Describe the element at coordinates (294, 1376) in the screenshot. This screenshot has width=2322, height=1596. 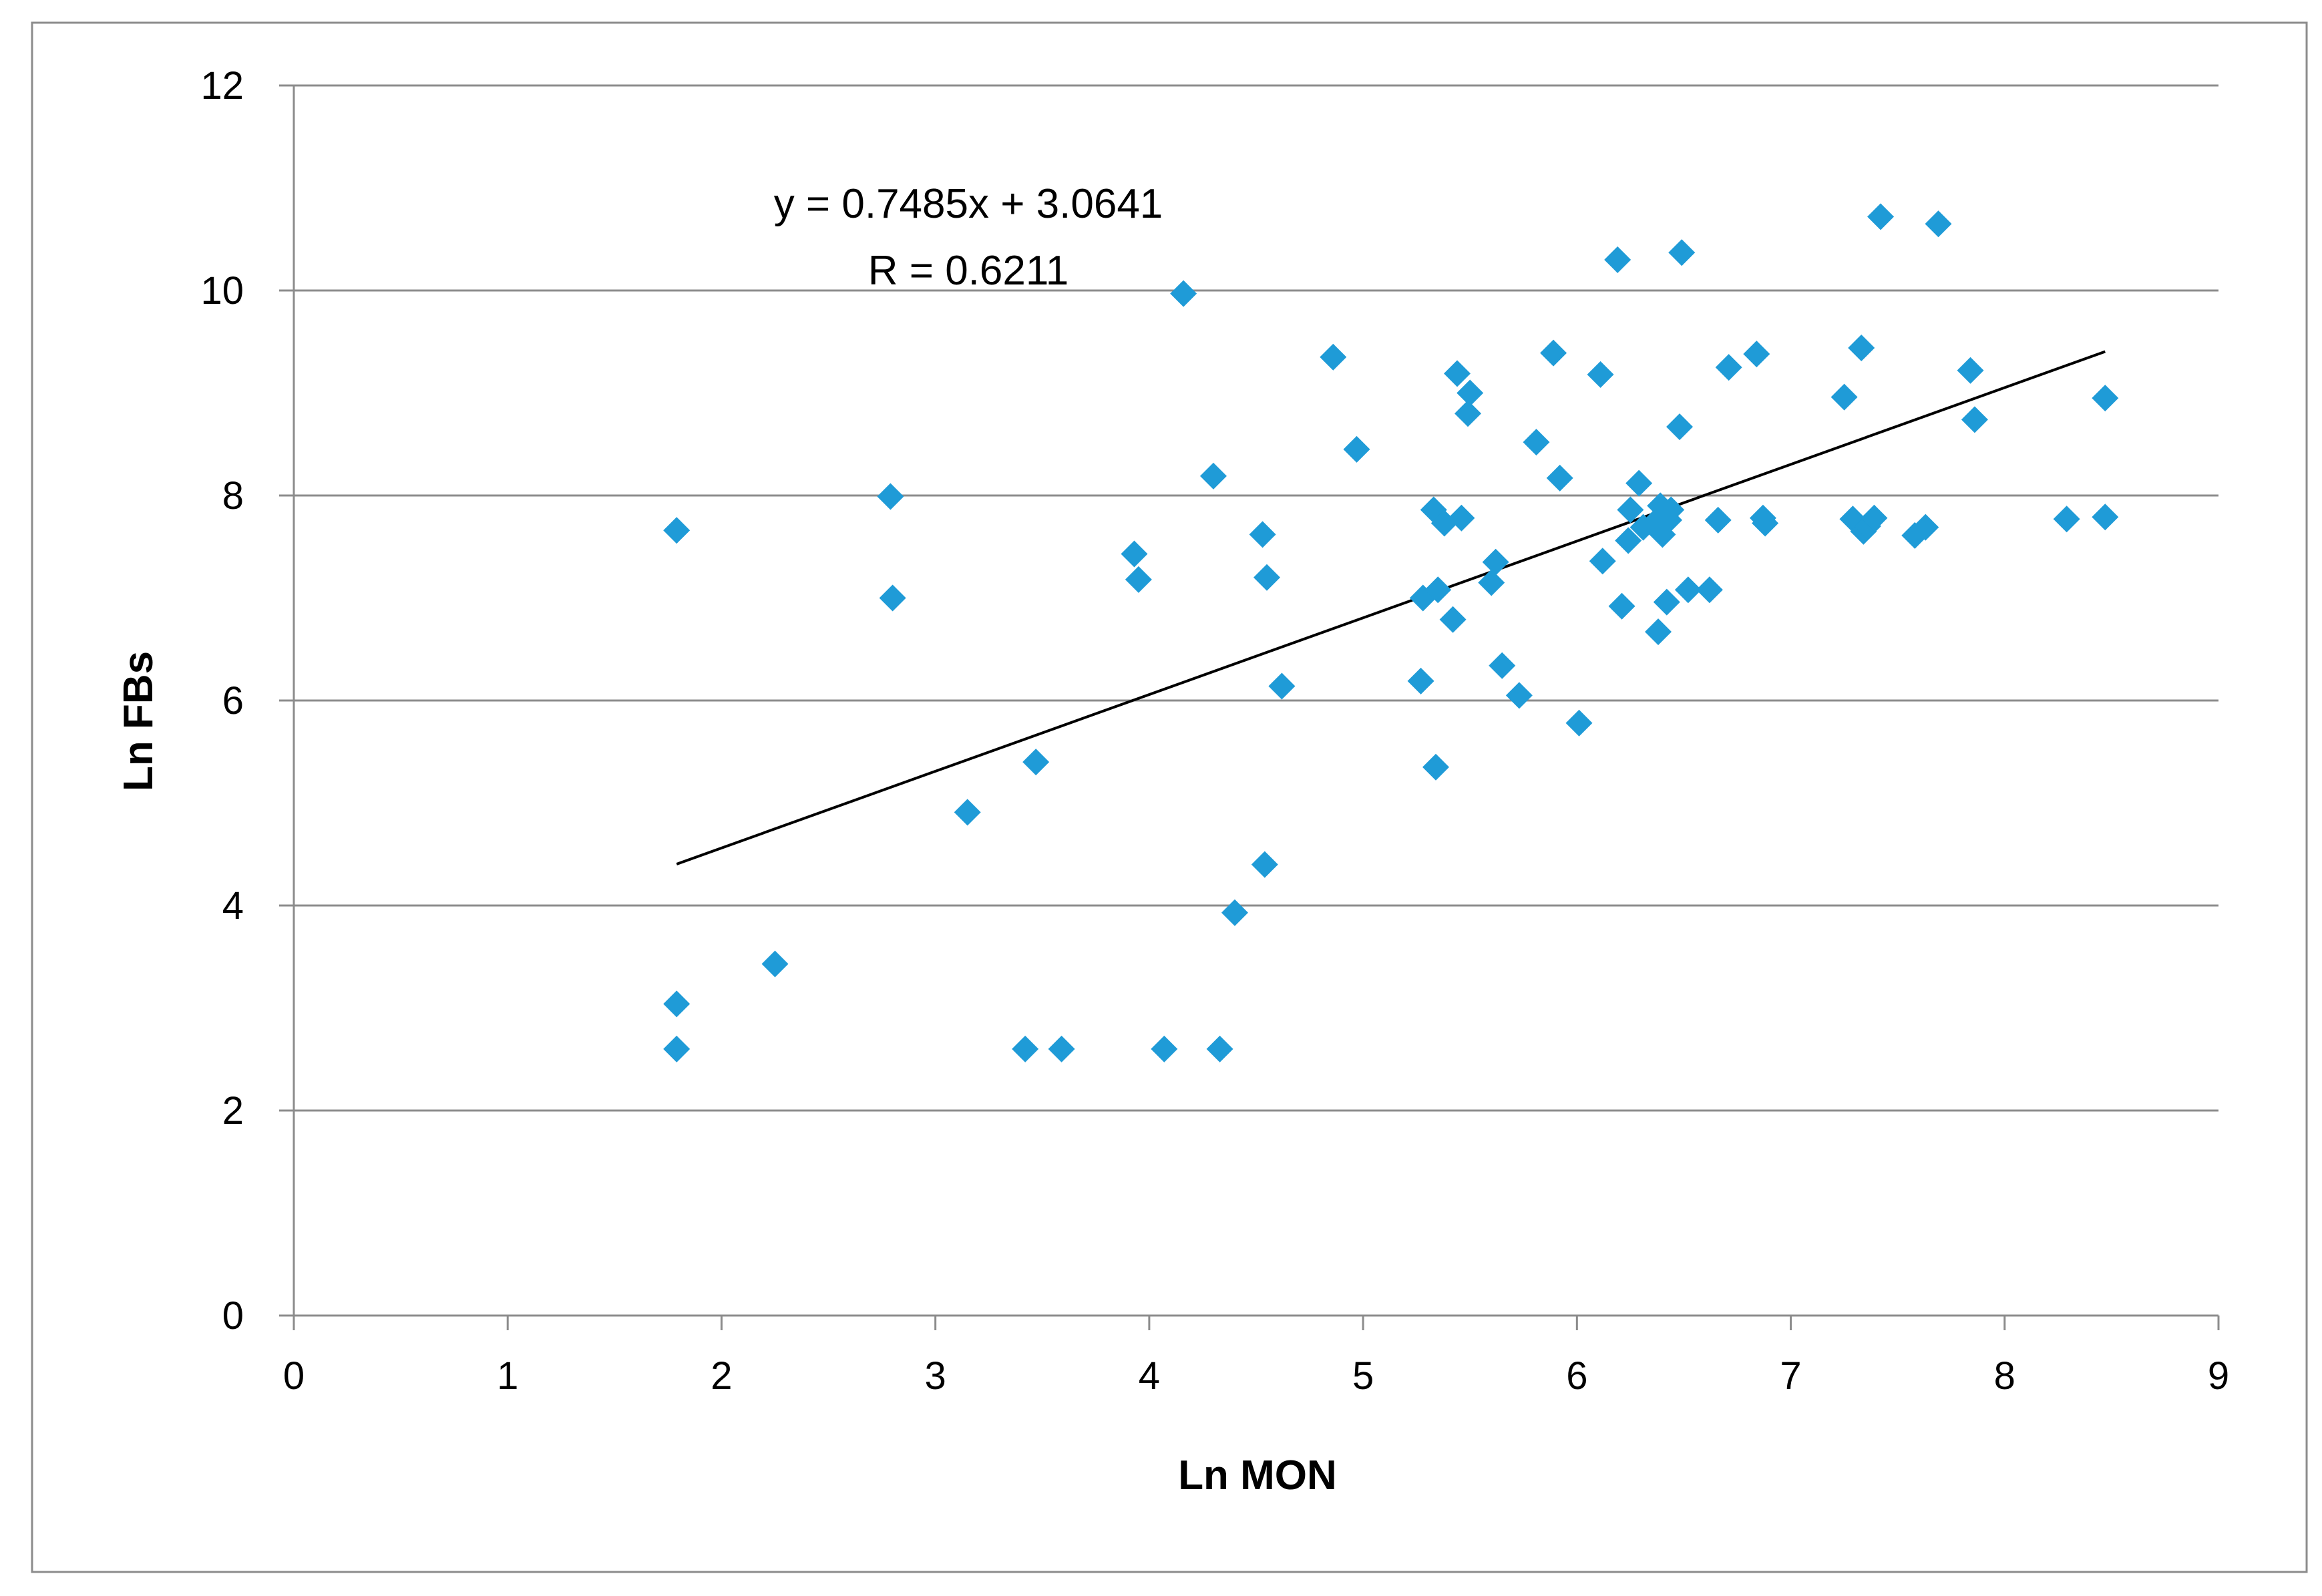
I see `x-tick-label: 0` at that location.